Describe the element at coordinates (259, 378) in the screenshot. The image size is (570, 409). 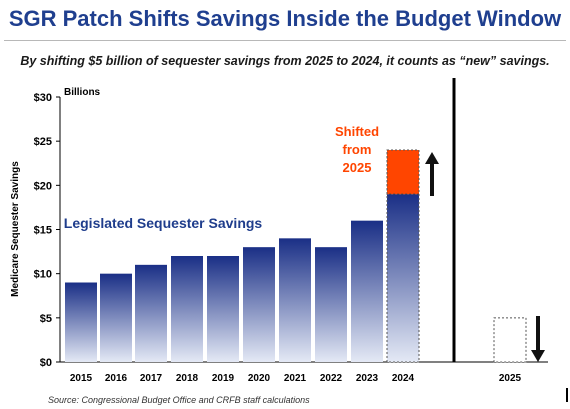
I see `x-tick-label: 2020` at that location.